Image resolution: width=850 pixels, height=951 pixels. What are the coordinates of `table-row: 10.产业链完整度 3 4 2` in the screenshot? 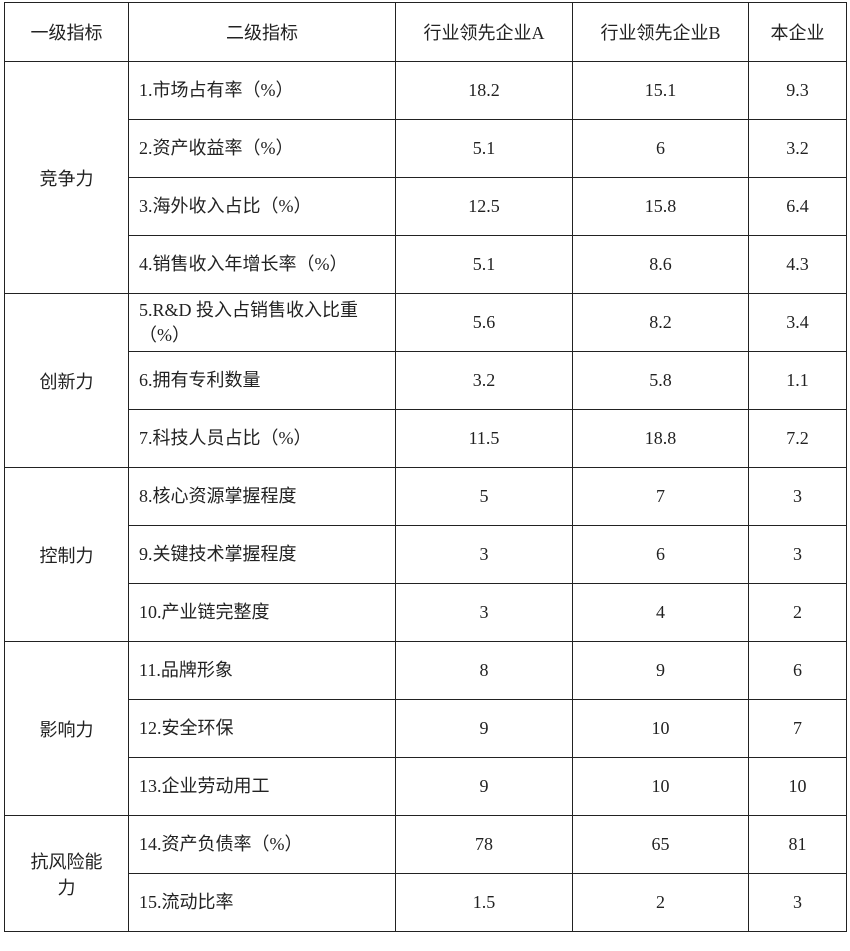 It's located at (426, 612).